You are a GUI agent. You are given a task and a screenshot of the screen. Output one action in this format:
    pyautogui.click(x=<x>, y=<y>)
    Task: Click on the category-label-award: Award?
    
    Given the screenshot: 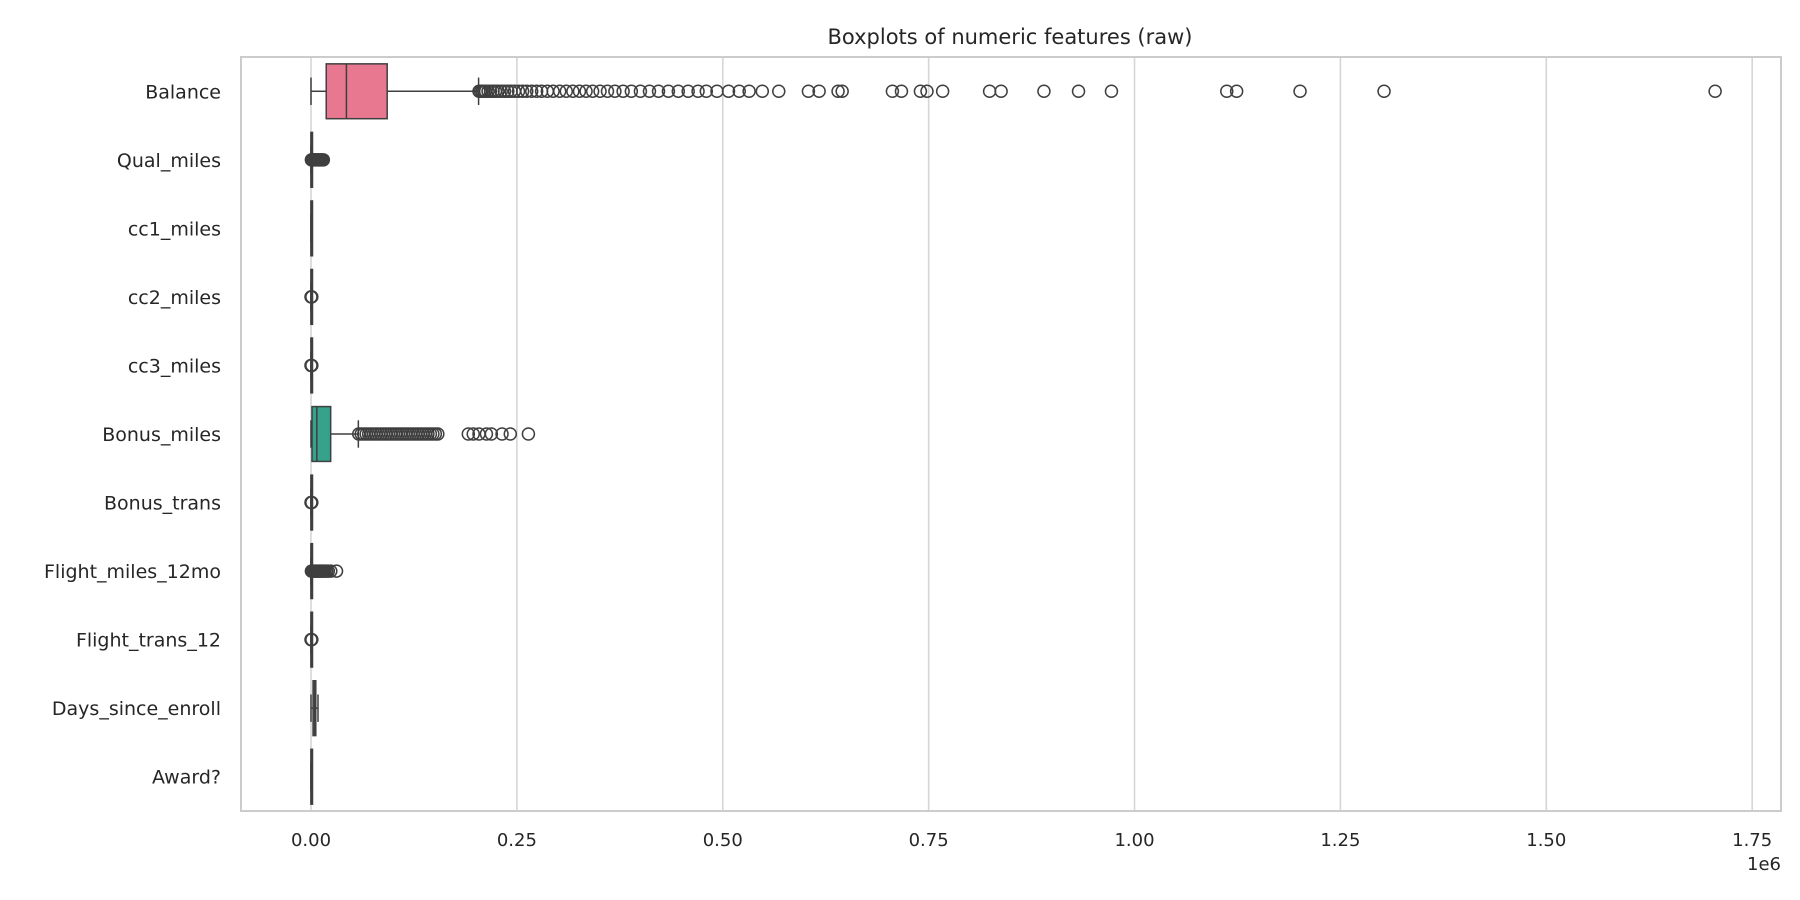 What is the action you would take?
    pyautogui.click(x=186, y=778)
    